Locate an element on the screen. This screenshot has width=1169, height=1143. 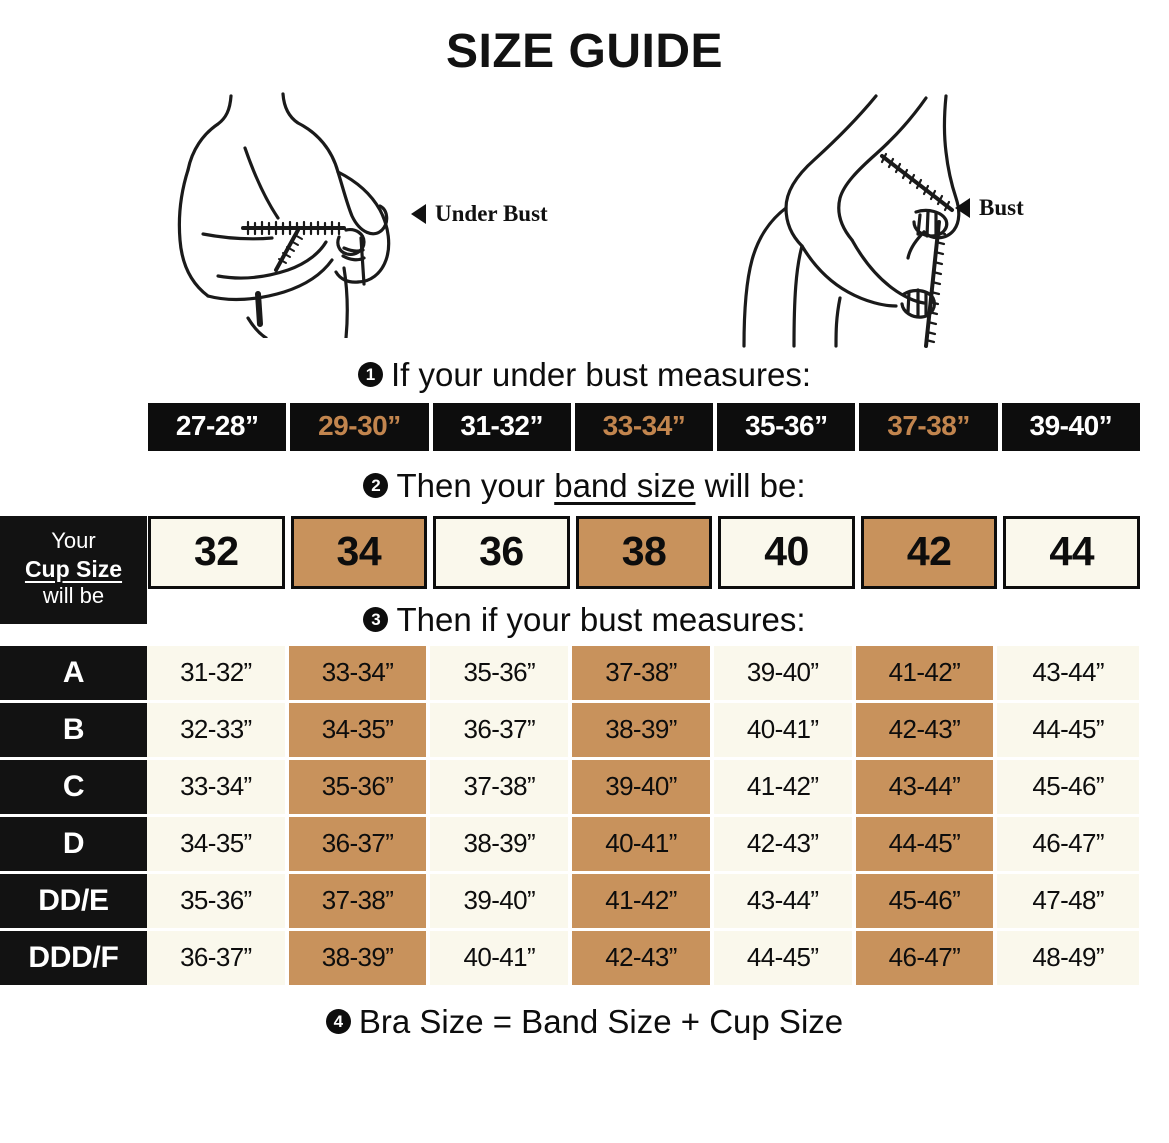
under-bust-cell: 39-40” is located at coordinates (1070, 427).